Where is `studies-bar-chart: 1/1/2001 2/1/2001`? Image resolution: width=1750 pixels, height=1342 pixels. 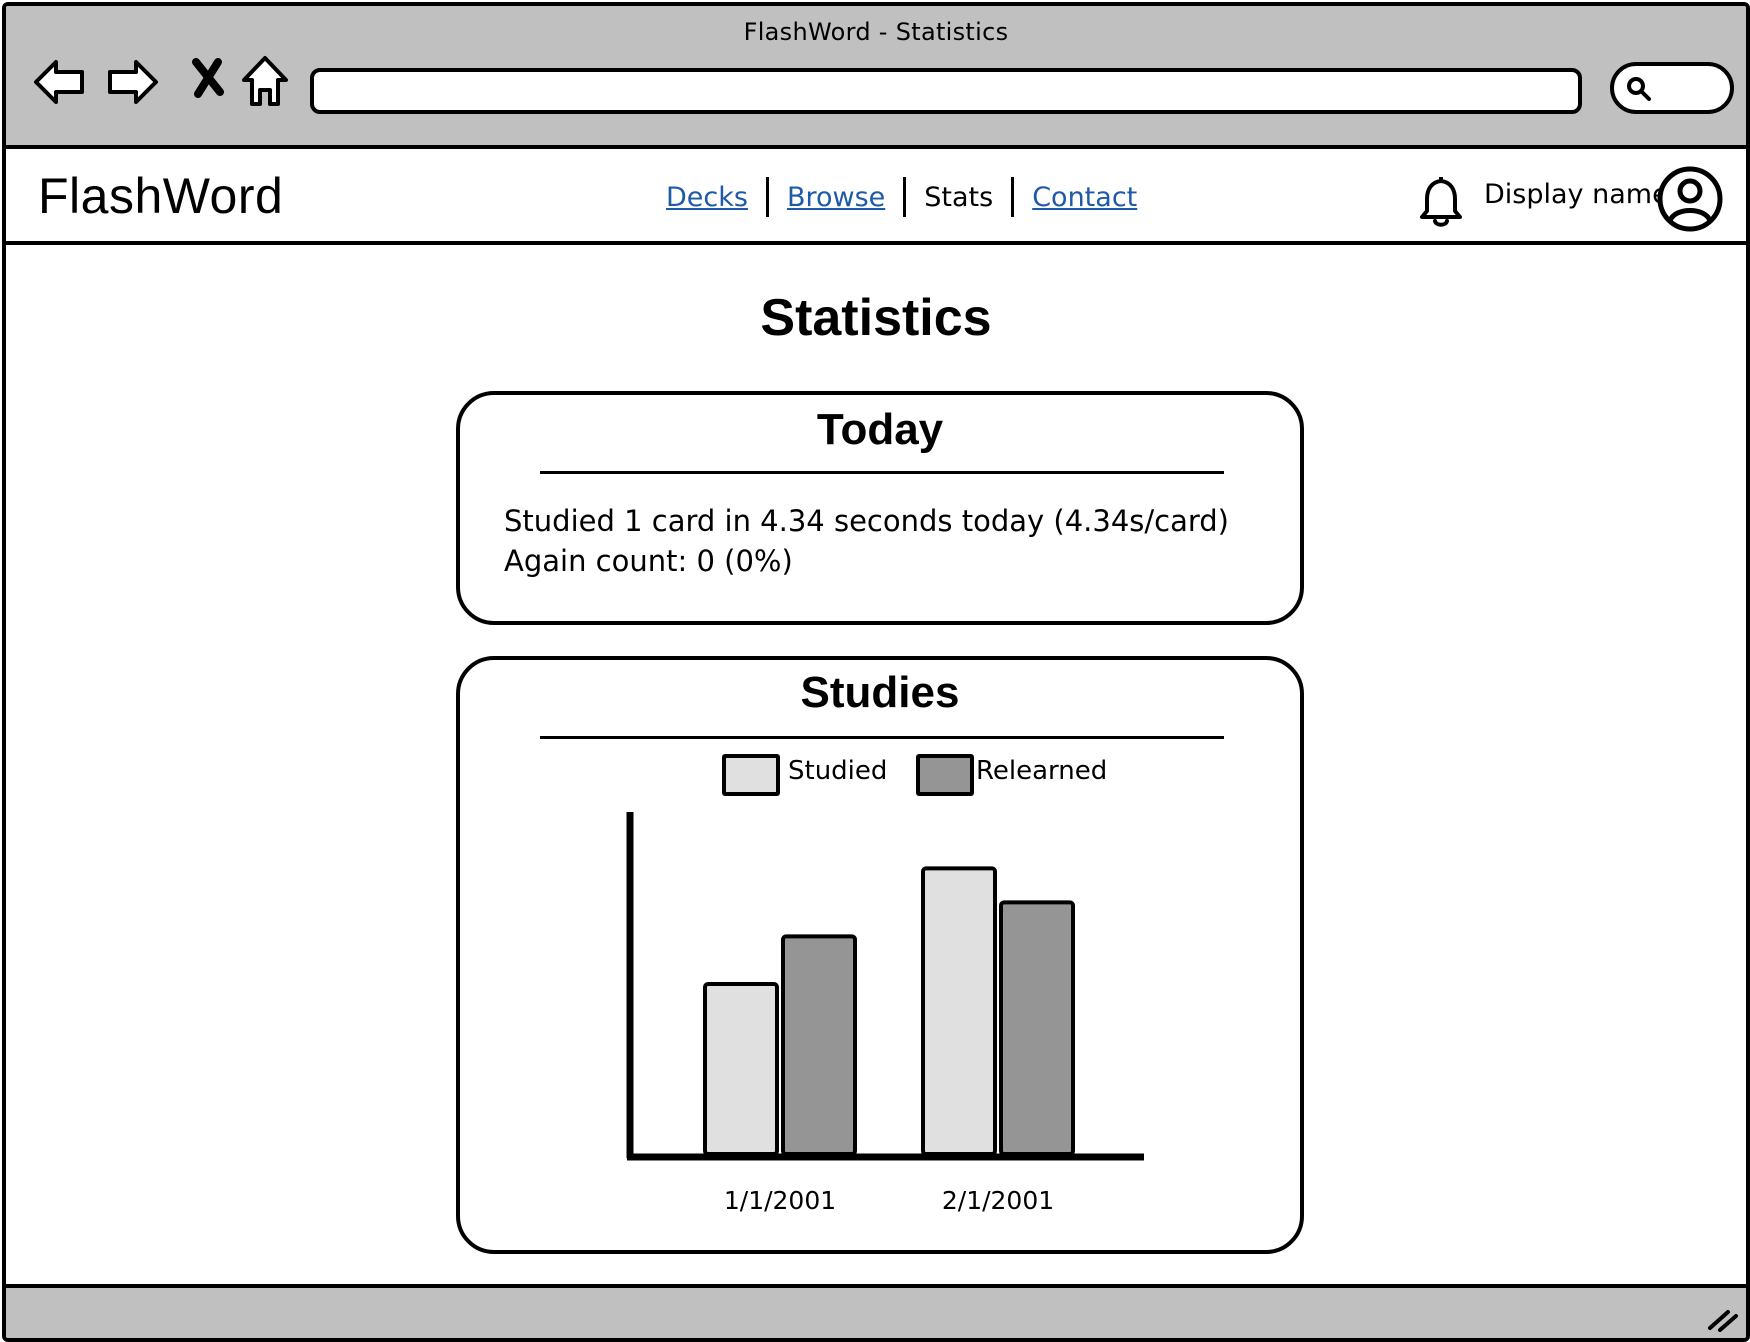
studies-bar-chart: 1/1/2001 2/1/2001 is located at coordinates (885, 1013).